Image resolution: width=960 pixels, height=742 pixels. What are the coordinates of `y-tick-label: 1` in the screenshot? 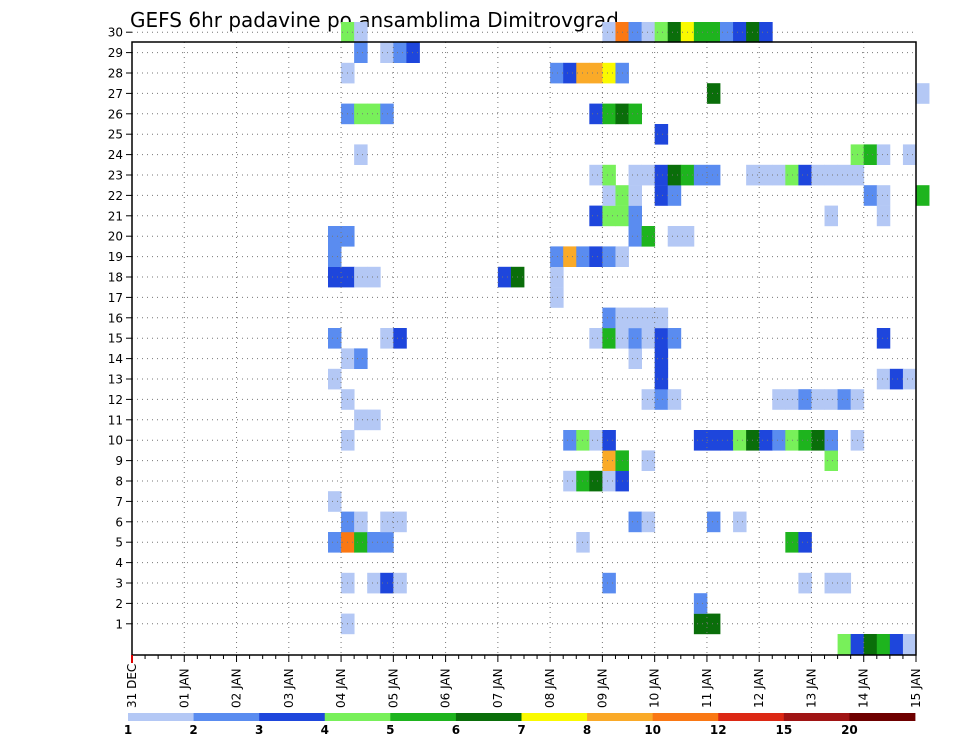 It's located at (119, 624).